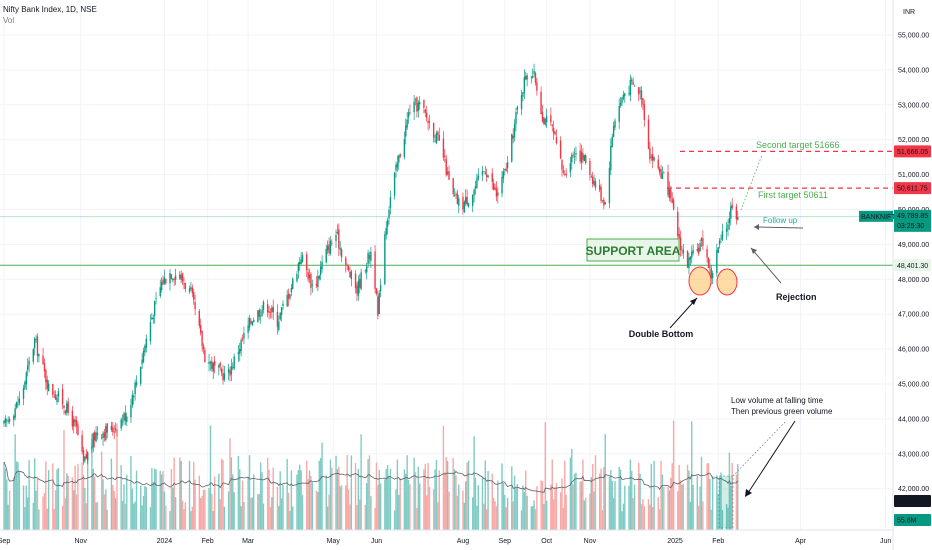 The height and width of the screenshot is (550, 932). What do you see at coordinates (759, 448) in the screenshot?
I see `volume-dotted-line` at bounding box center [759, 448].